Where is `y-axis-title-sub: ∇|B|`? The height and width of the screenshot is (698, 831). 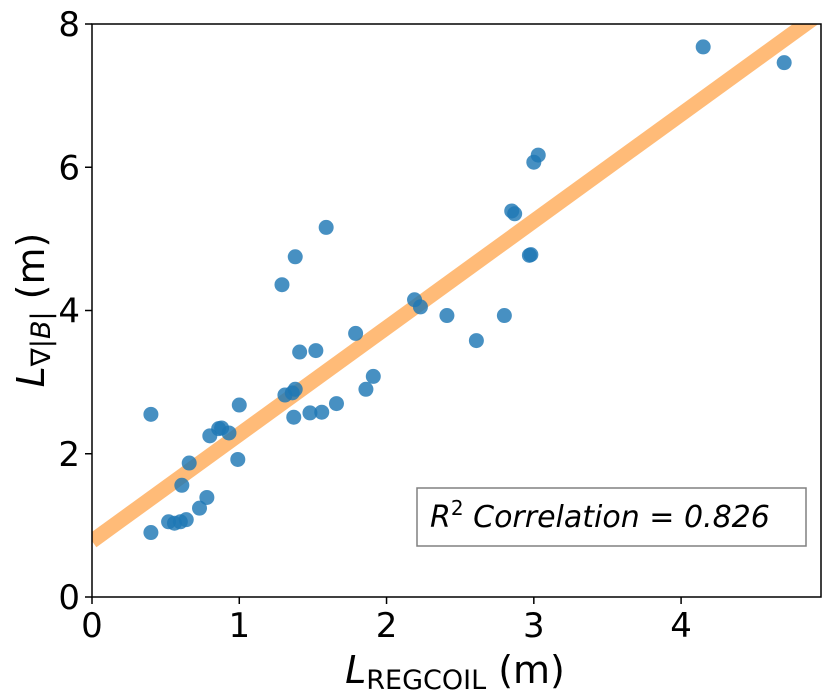 y-axis-title-sub: ∇|B| is located at coordinates (41, 339).